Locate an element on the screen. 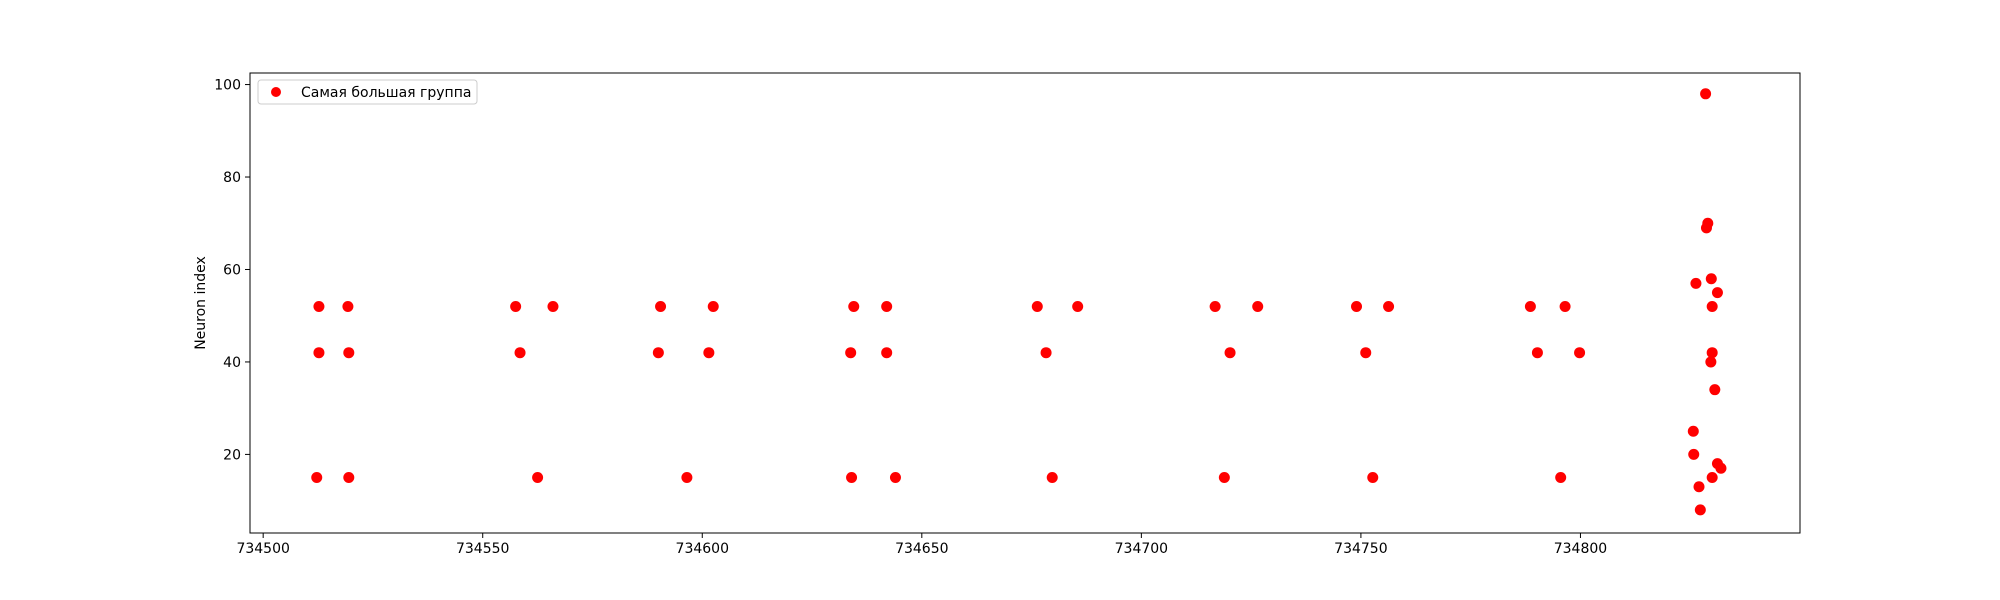  x-tick-label: 734700 is located at coordinates (1141, 549).